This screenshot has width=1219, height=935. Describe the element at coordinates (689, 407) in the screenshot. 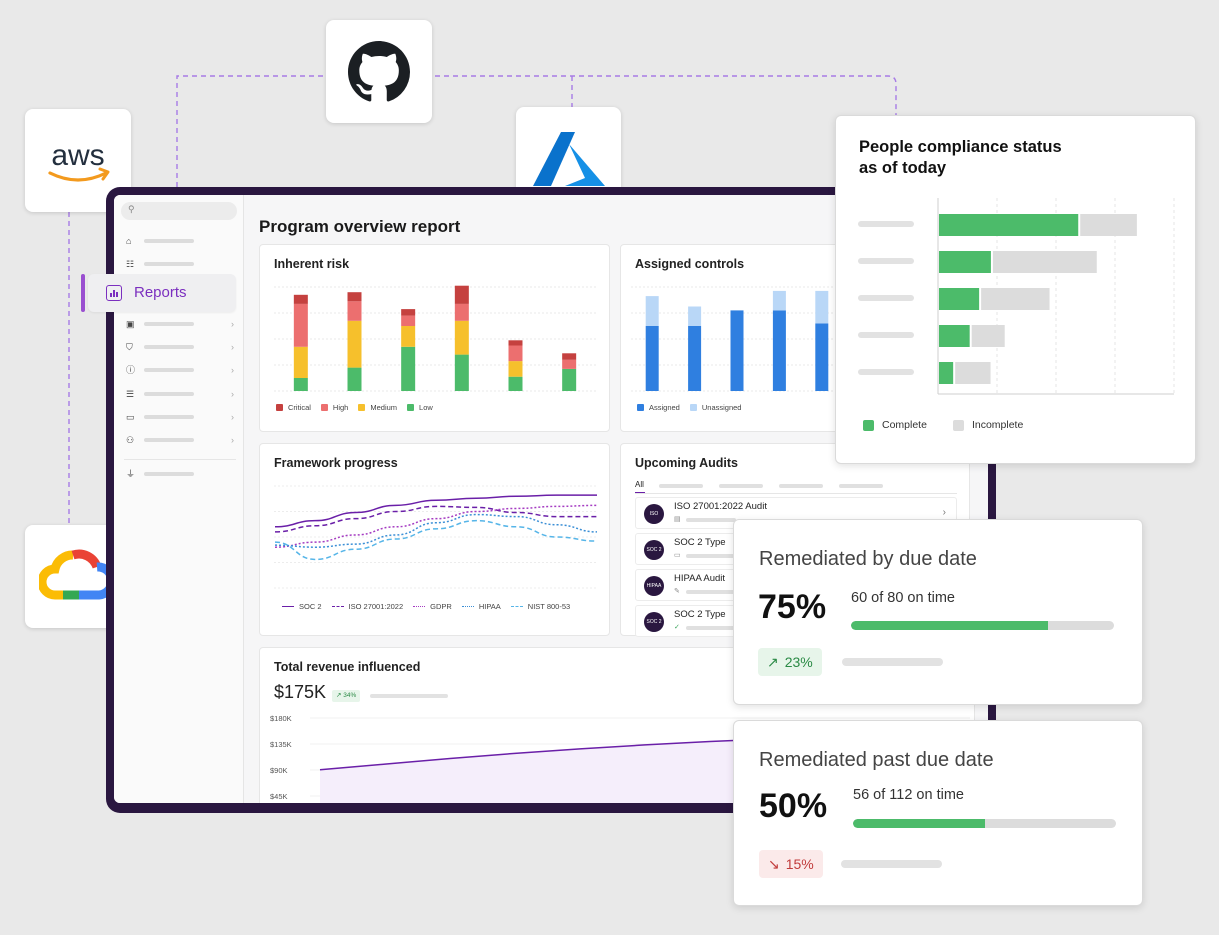

I see `assigned-controls-legend: Assigned Unassigned` at that location.